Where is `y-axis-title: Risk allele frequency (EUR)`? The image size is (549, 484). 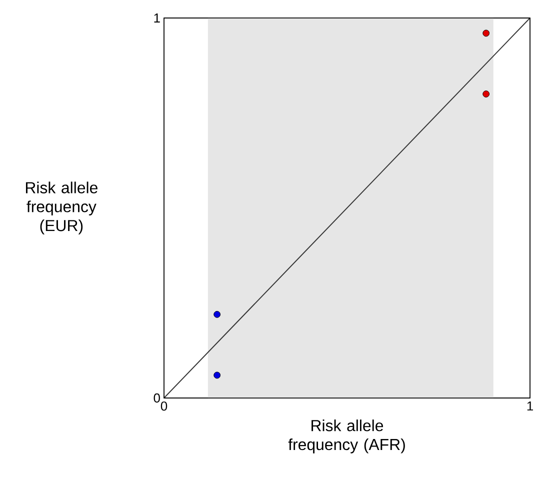 y-axis-title: Risk allele frequency (EUR) is located at coordinates (62, 208).